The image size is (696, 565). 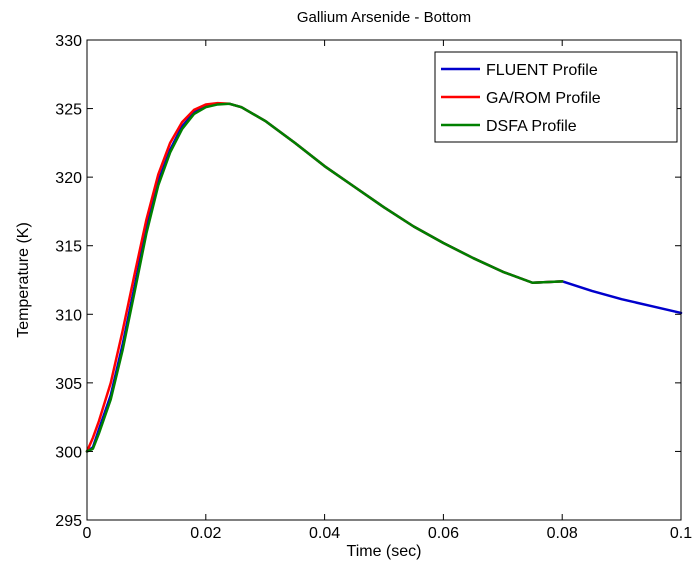 I want to click on x-tick-label: 0, so click(x=87, y=533).